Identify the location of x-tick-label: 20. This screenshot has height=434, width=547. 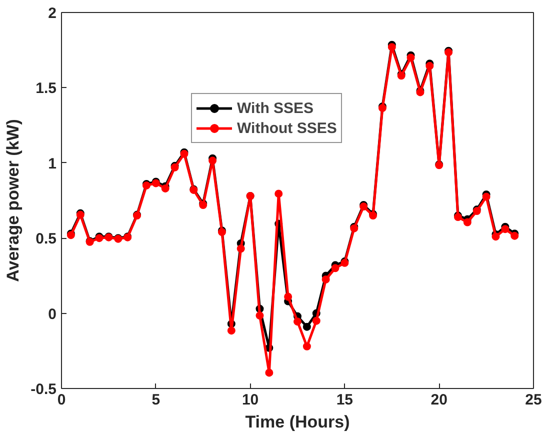
(439, 400).